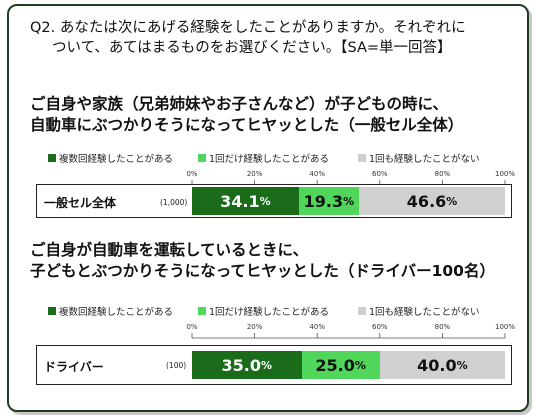  Describe the element at coordinates (248, 28) in the screenshot. I see `question-line-1: Q2. あなたは次にあげる経験をしたことがありますか。それぞれに` at that location.